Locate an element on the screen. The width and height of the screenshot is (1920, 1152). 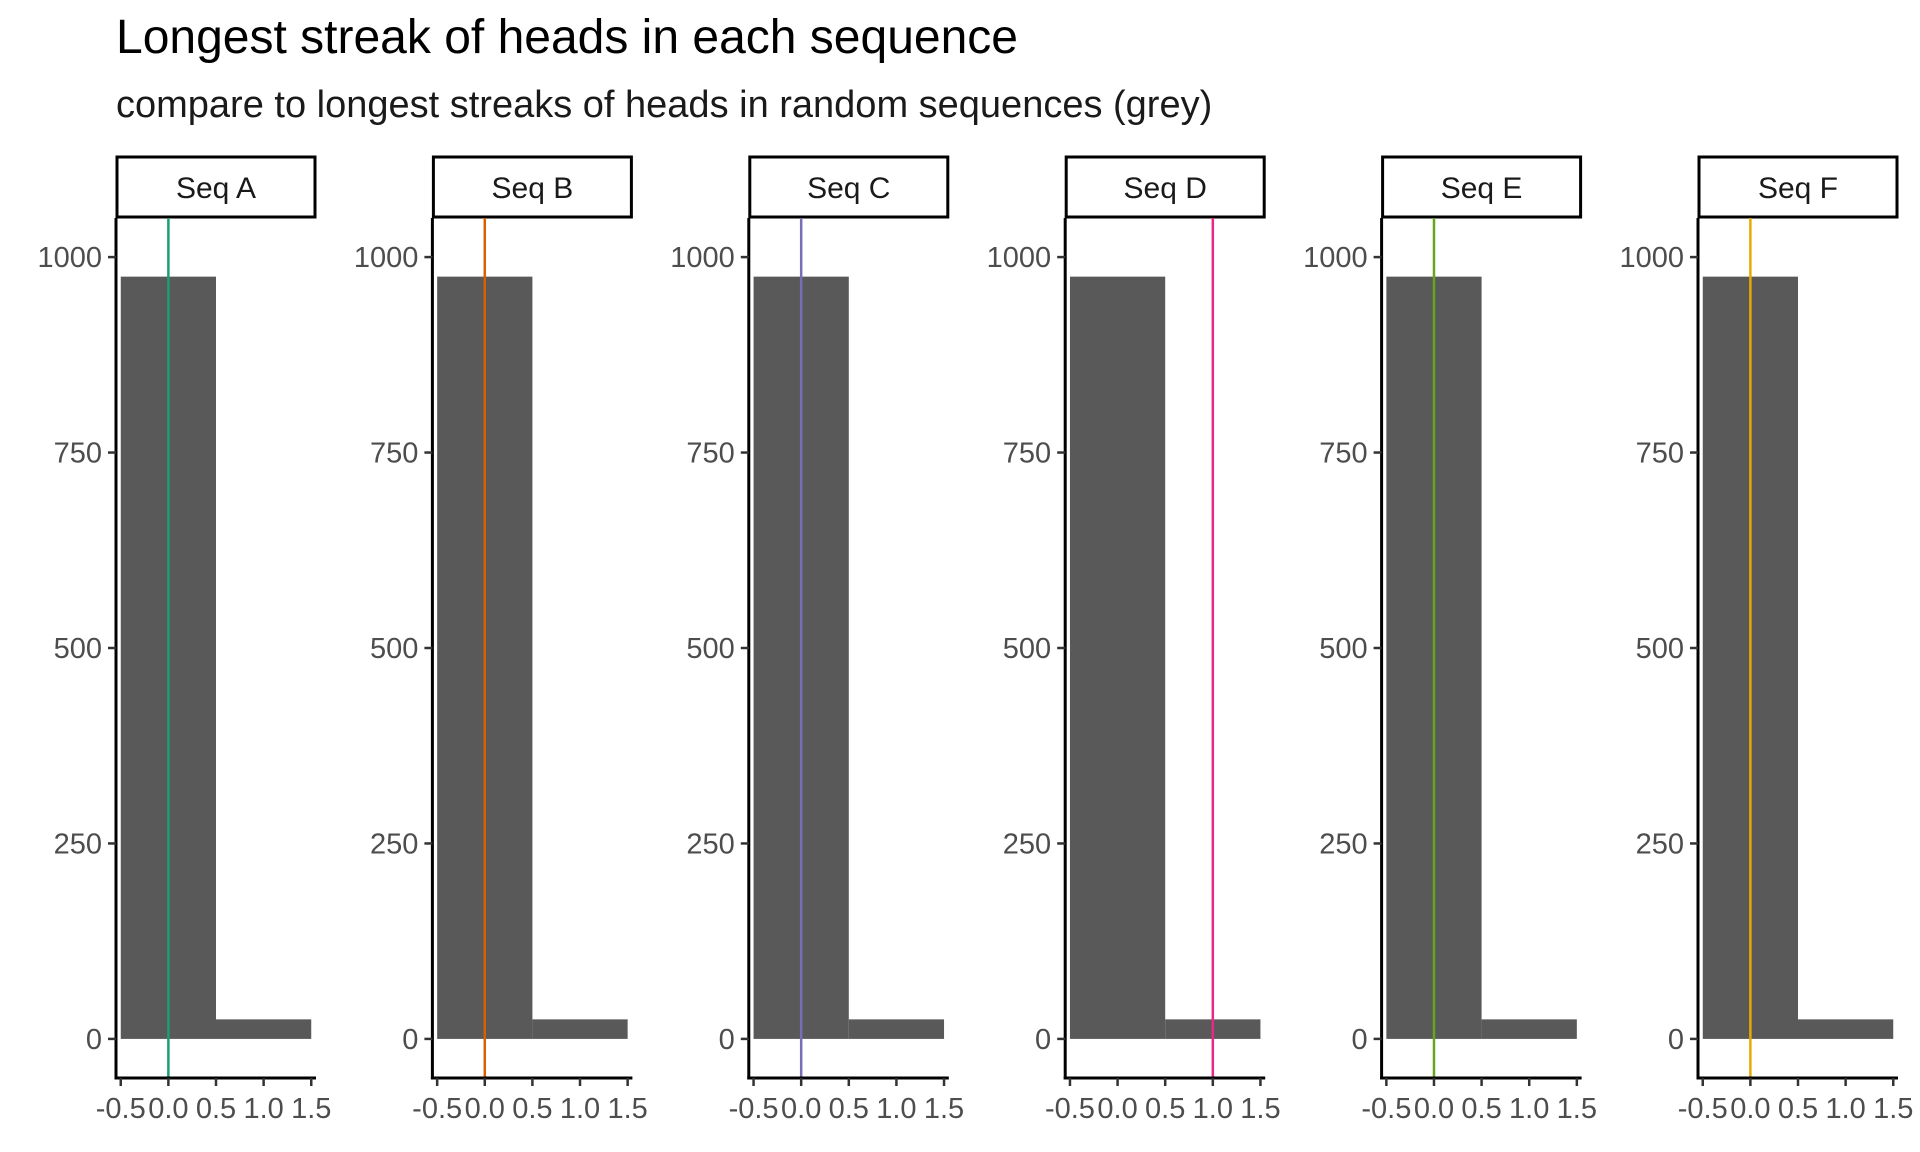
facet-strip-label: Seq E is located at coordinates (1482, 188).